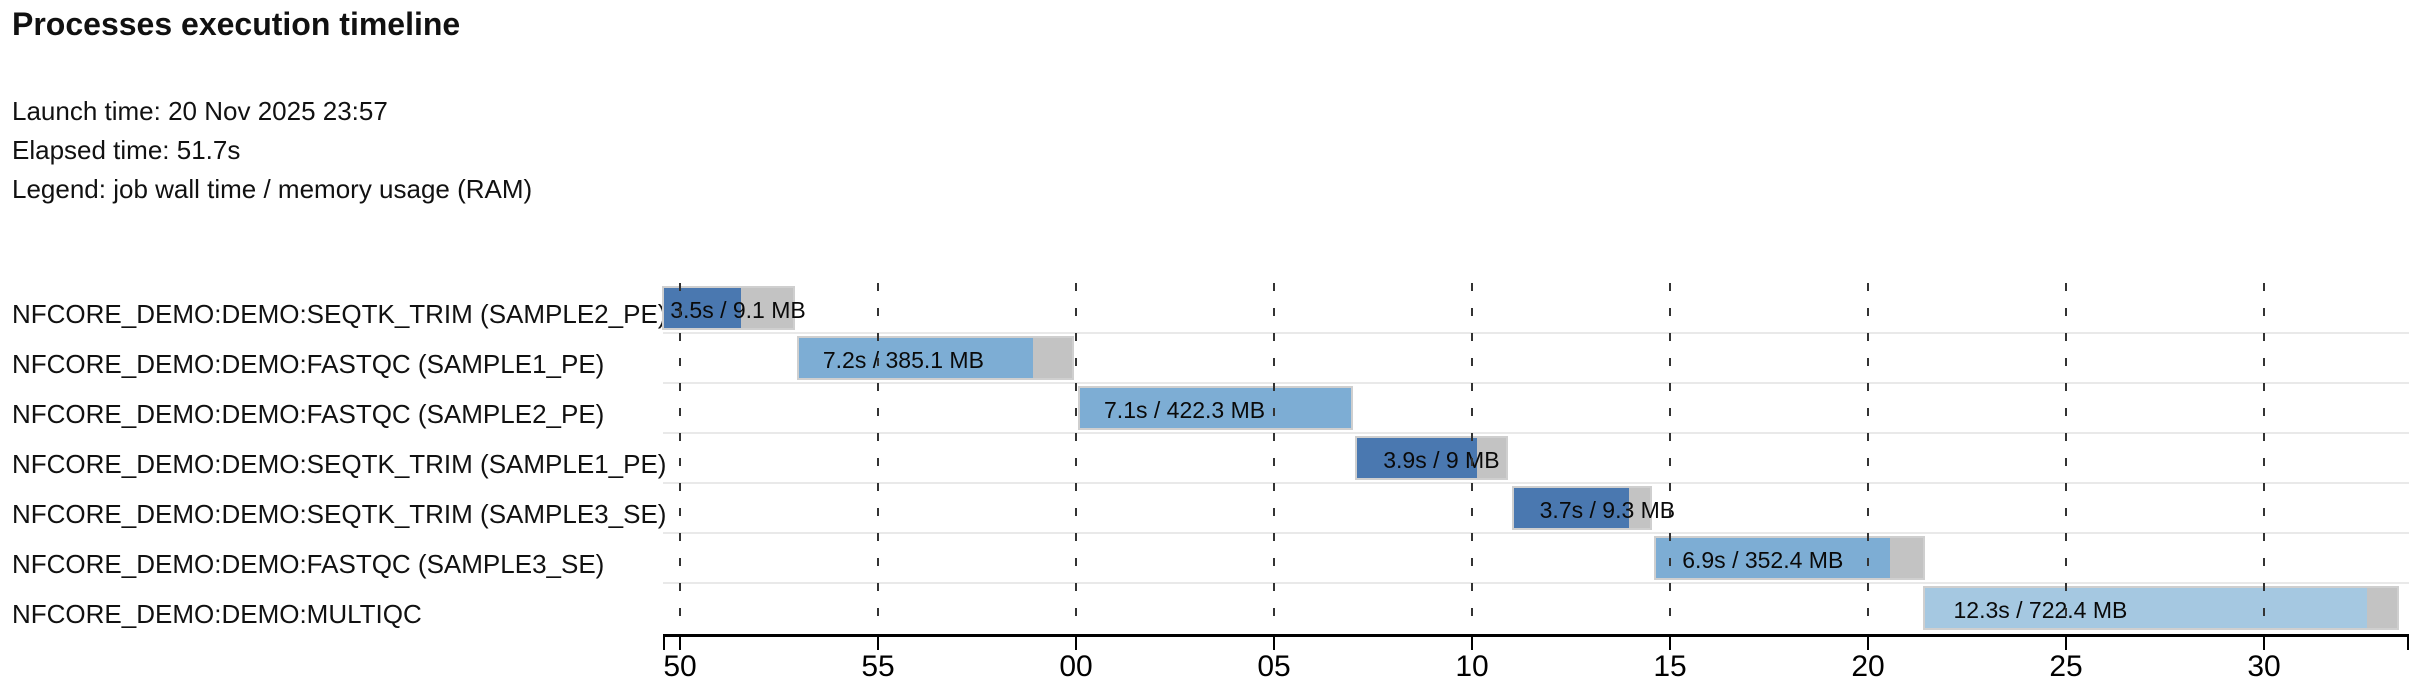 The image size is (2432, 698). I want to click on axis-tick-label: 30, so click(2264, 666).